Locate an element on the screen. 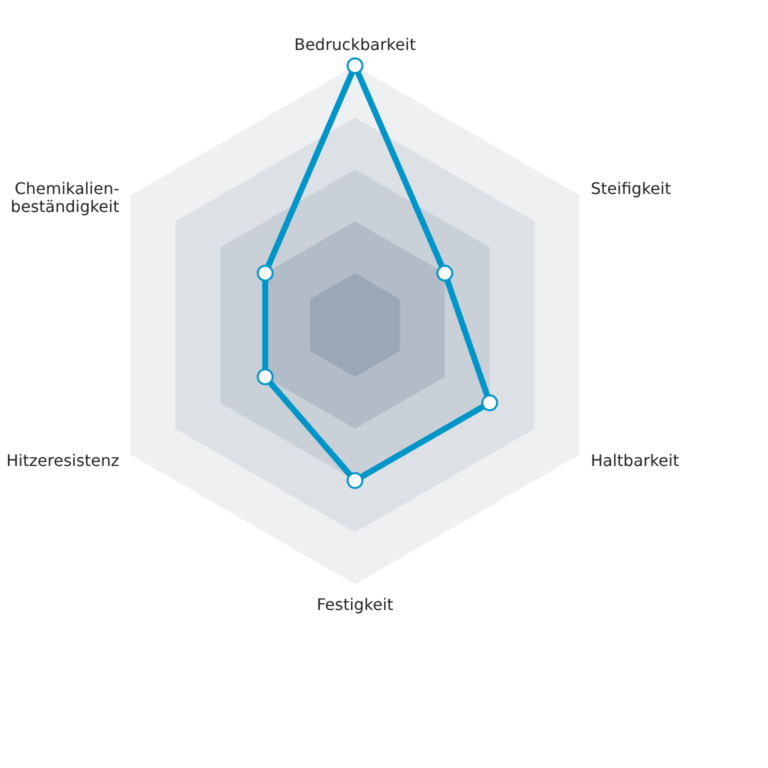 This screenshot has width=768, height=768. spoke-label: Haltbarkeit is located at coordinates (635, 460).